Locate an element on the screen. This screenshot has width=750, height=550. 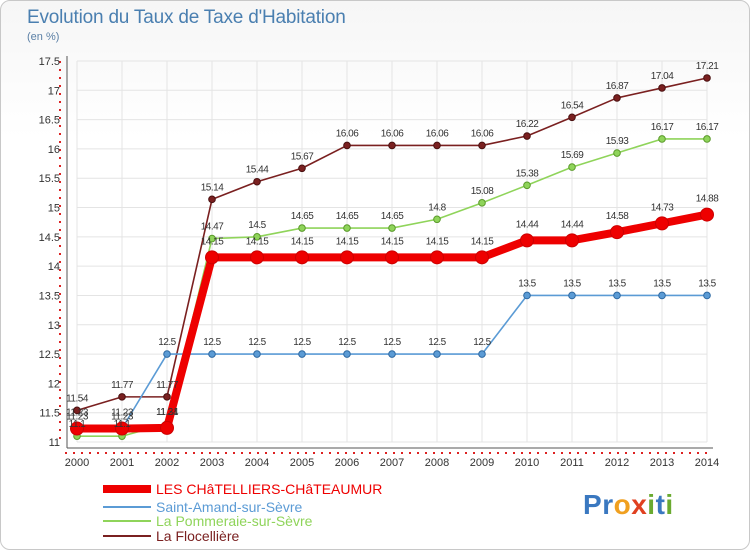
x-tick-label: 2007 is located at coordinates (392, 463).